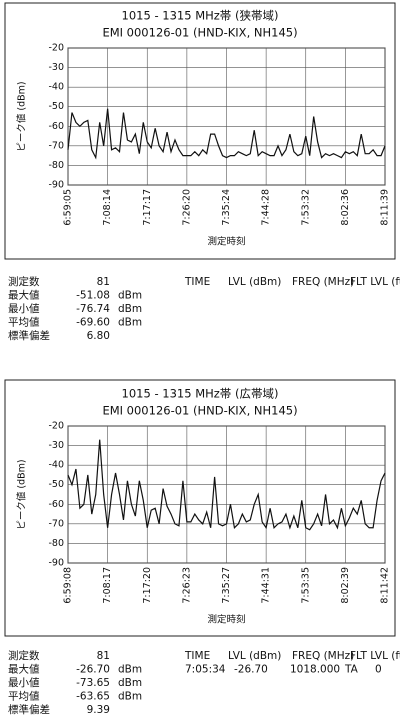  What do you see at coordinates (266, 207) in the screenshot?
I see `x-tick-label: 7:44:28` at bounding box center [266, 207].